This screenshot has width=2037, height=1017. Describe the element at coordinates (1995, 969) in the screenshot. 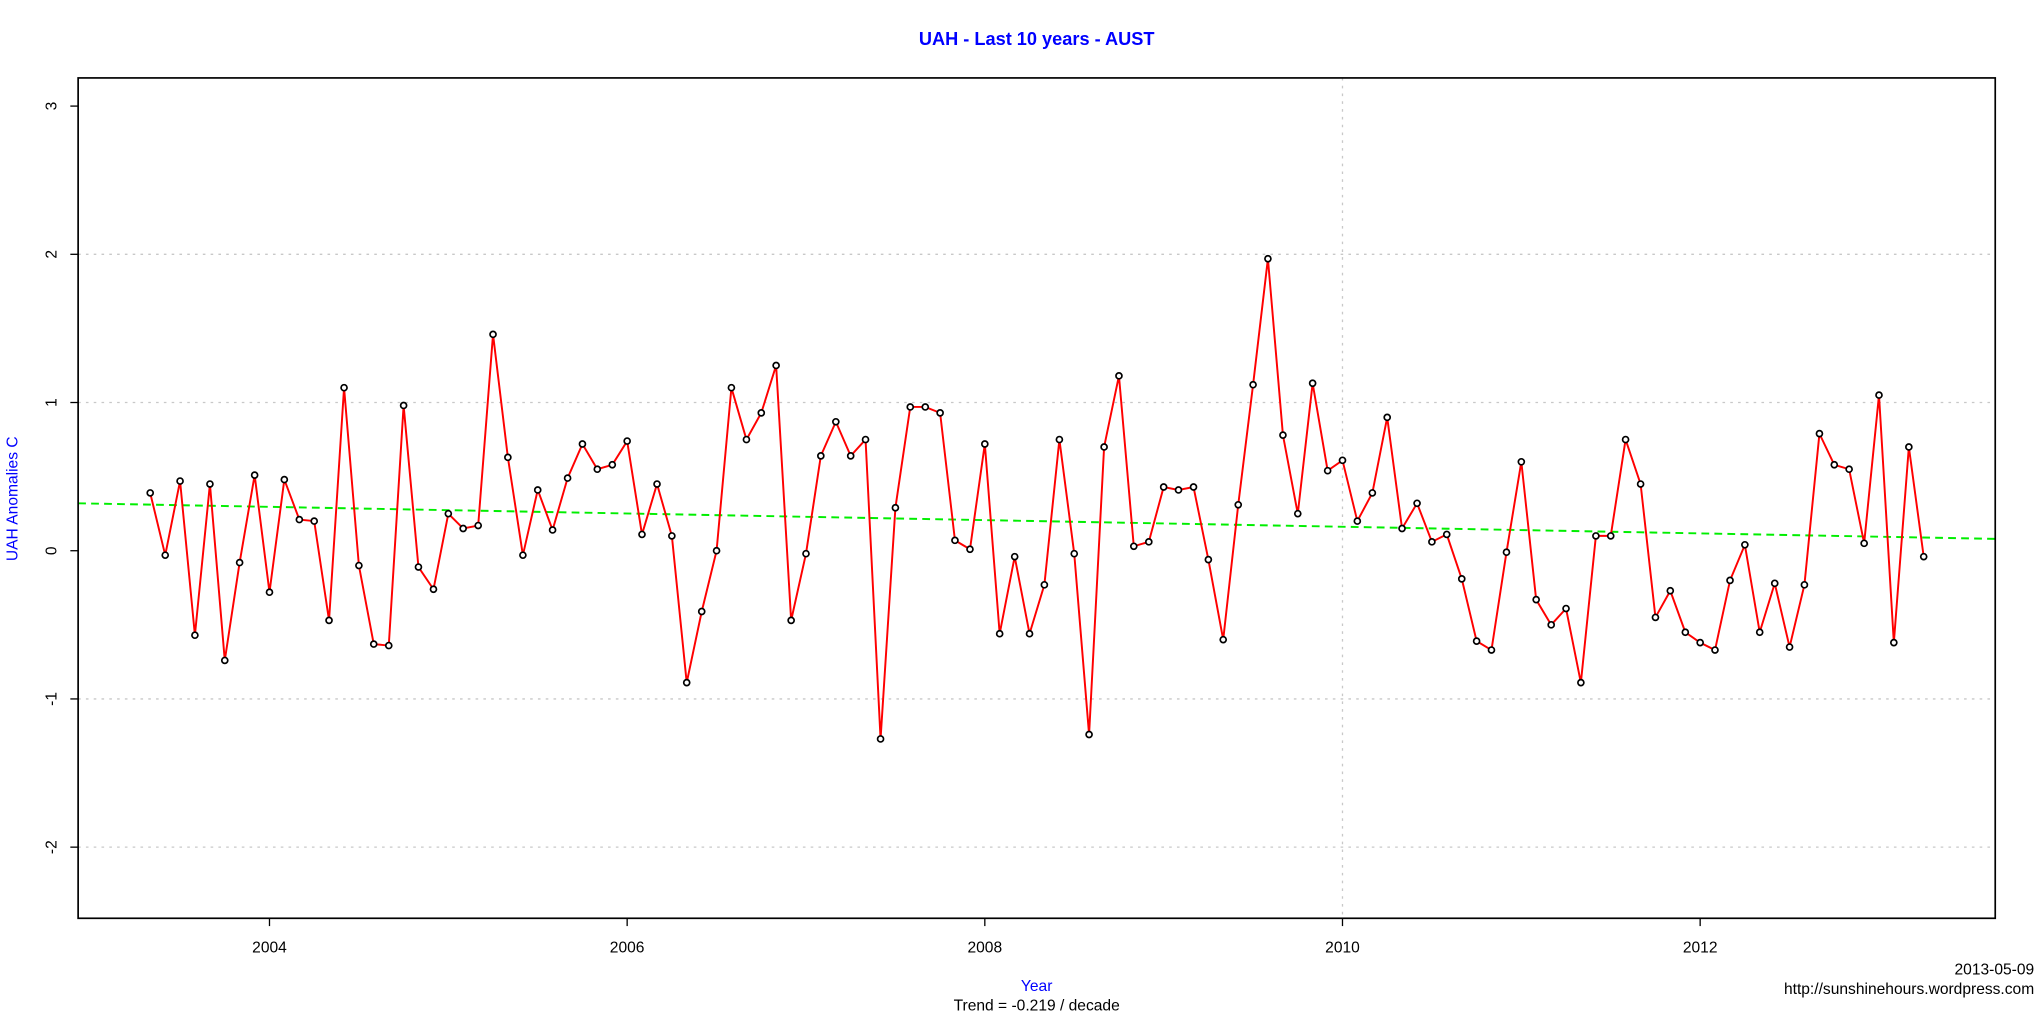

I see `date-text: 2013-05-09` at that location.